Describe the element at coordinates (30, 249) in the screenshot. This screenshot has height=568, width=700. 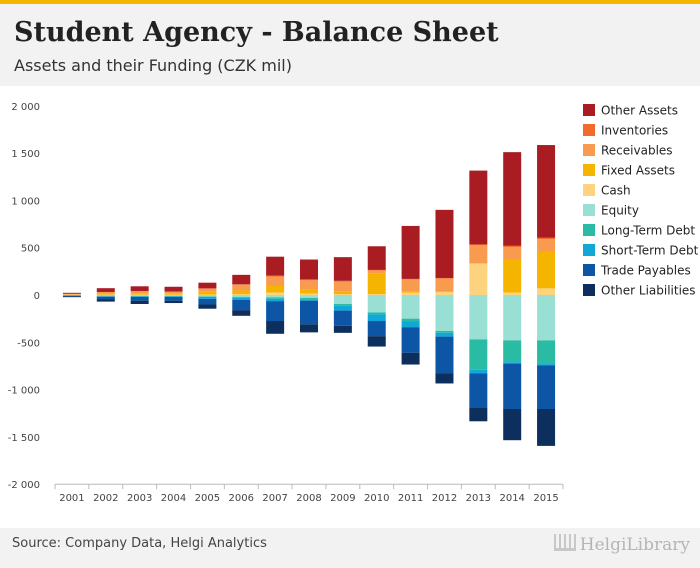
I see `y-tick-label: 500` at that location.